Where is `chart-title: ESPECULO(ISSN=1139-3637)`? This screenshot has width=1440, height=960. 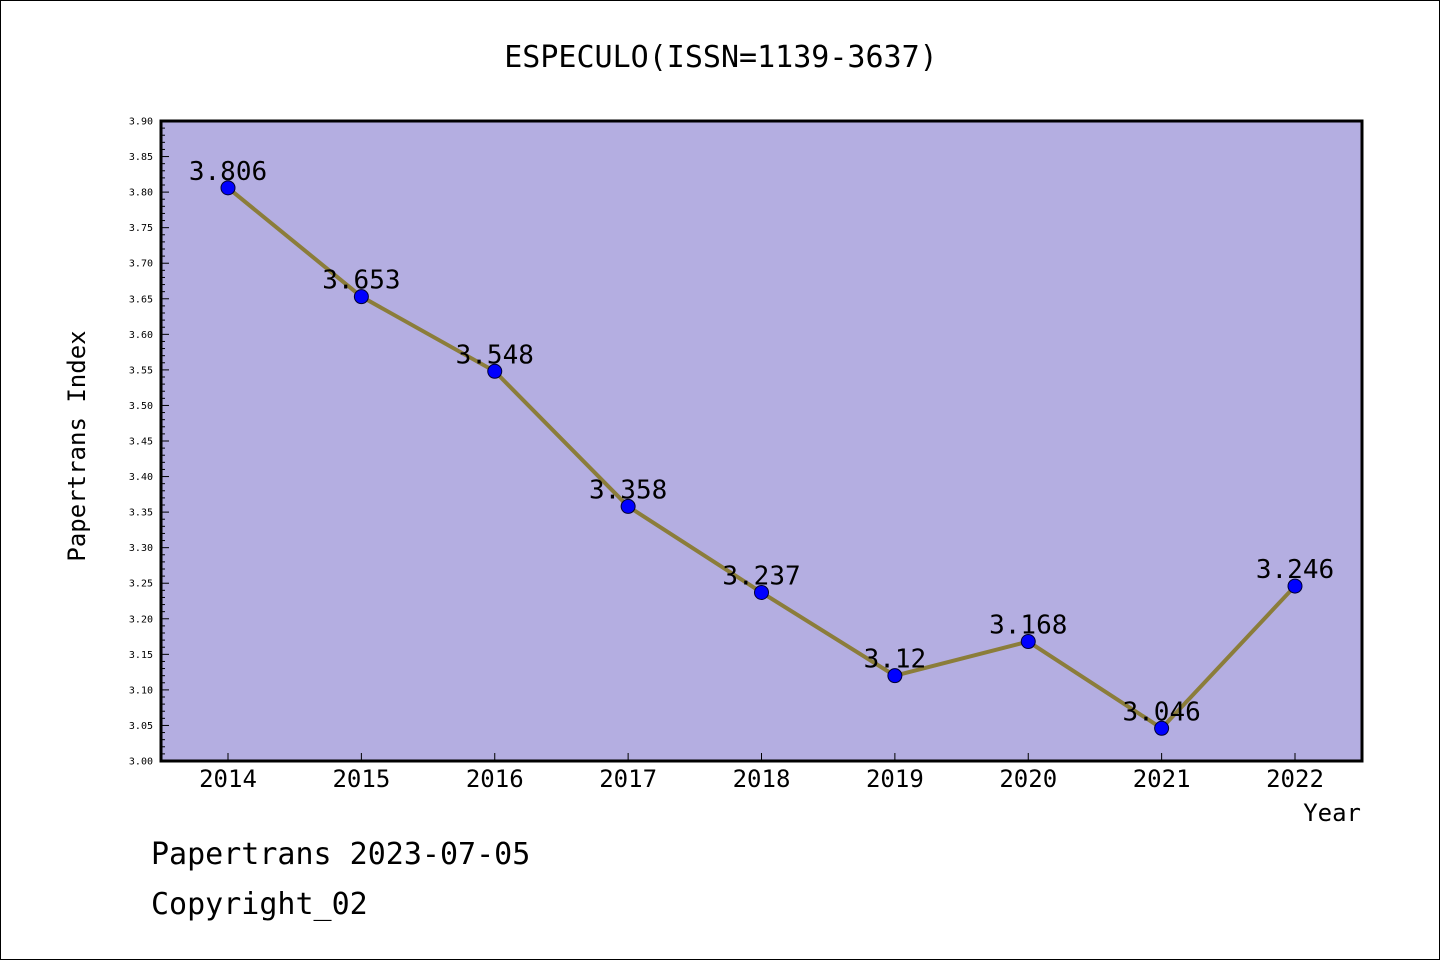
chart-title: ESPECULO(ISSN=1139-3637) is located at coordinates (720, 57).